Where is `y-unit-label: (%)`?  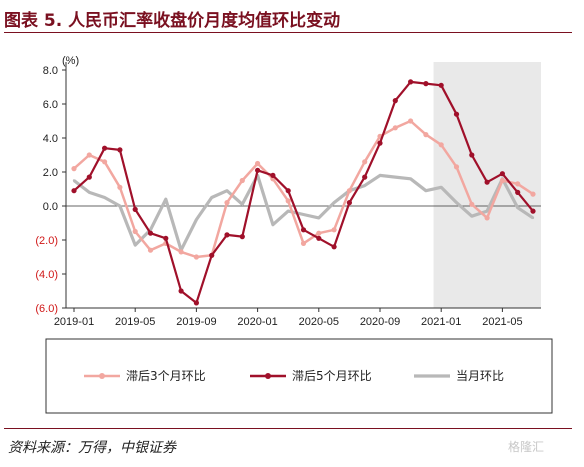 y-unit-label: (%) is located at coordinates (70, 61).